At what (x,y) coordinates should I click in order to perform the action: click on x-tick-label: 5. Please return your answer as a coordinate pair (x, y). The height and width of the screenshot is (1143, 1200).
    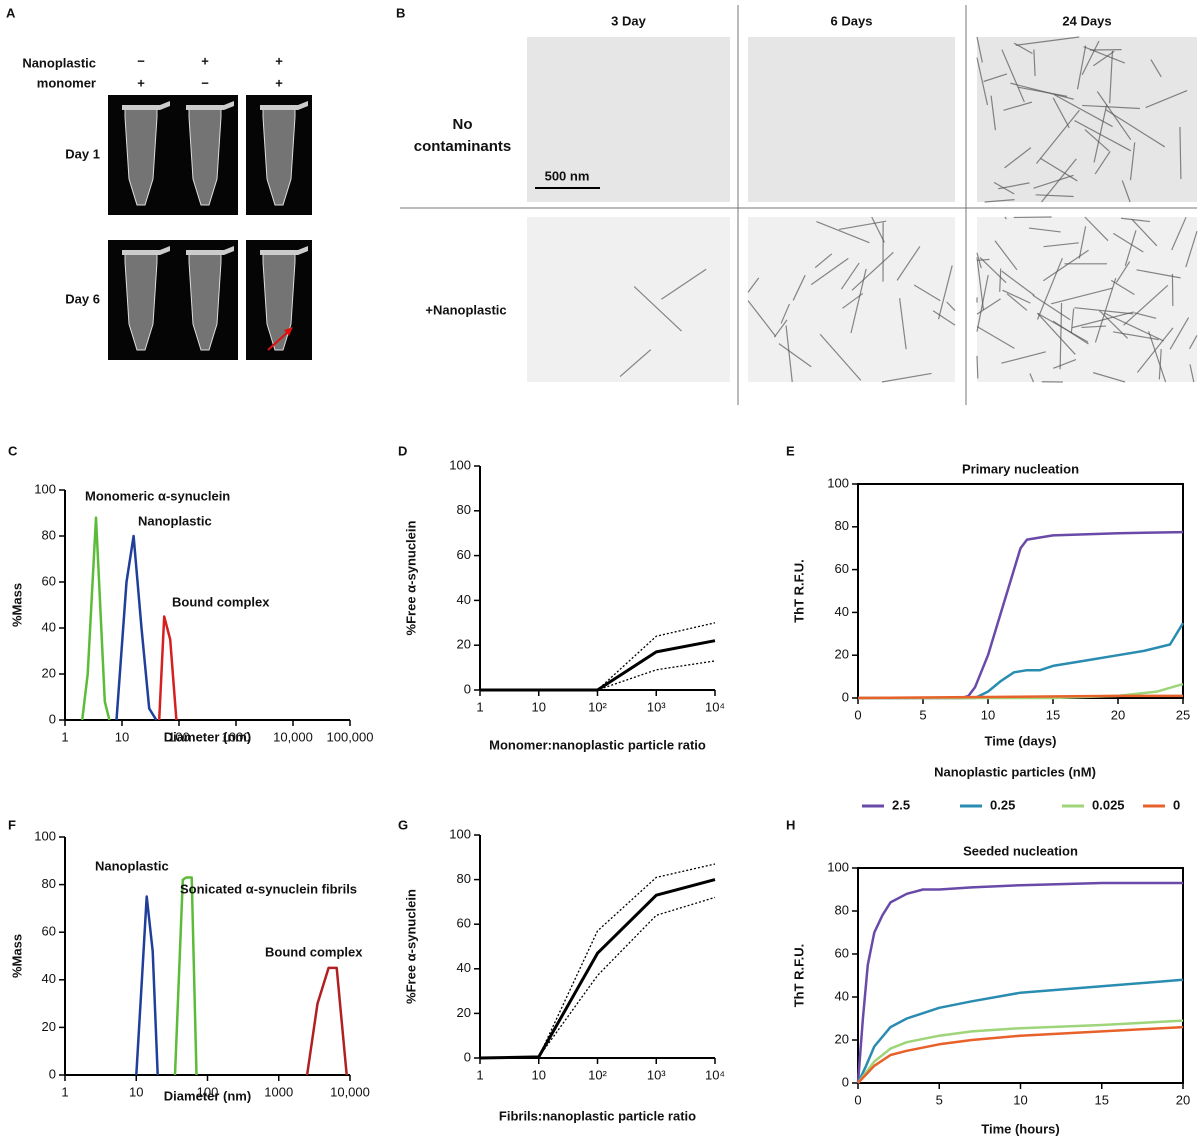
    Looking at the image, I should click on (922, 714).